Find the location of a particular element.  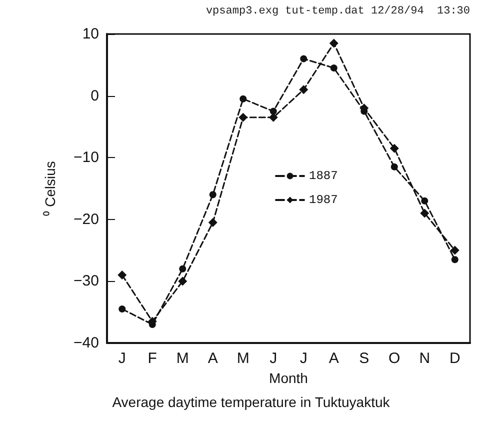

text: Average daytime temperature in Tuktuyaktuk is located at coordinates (251, 402).